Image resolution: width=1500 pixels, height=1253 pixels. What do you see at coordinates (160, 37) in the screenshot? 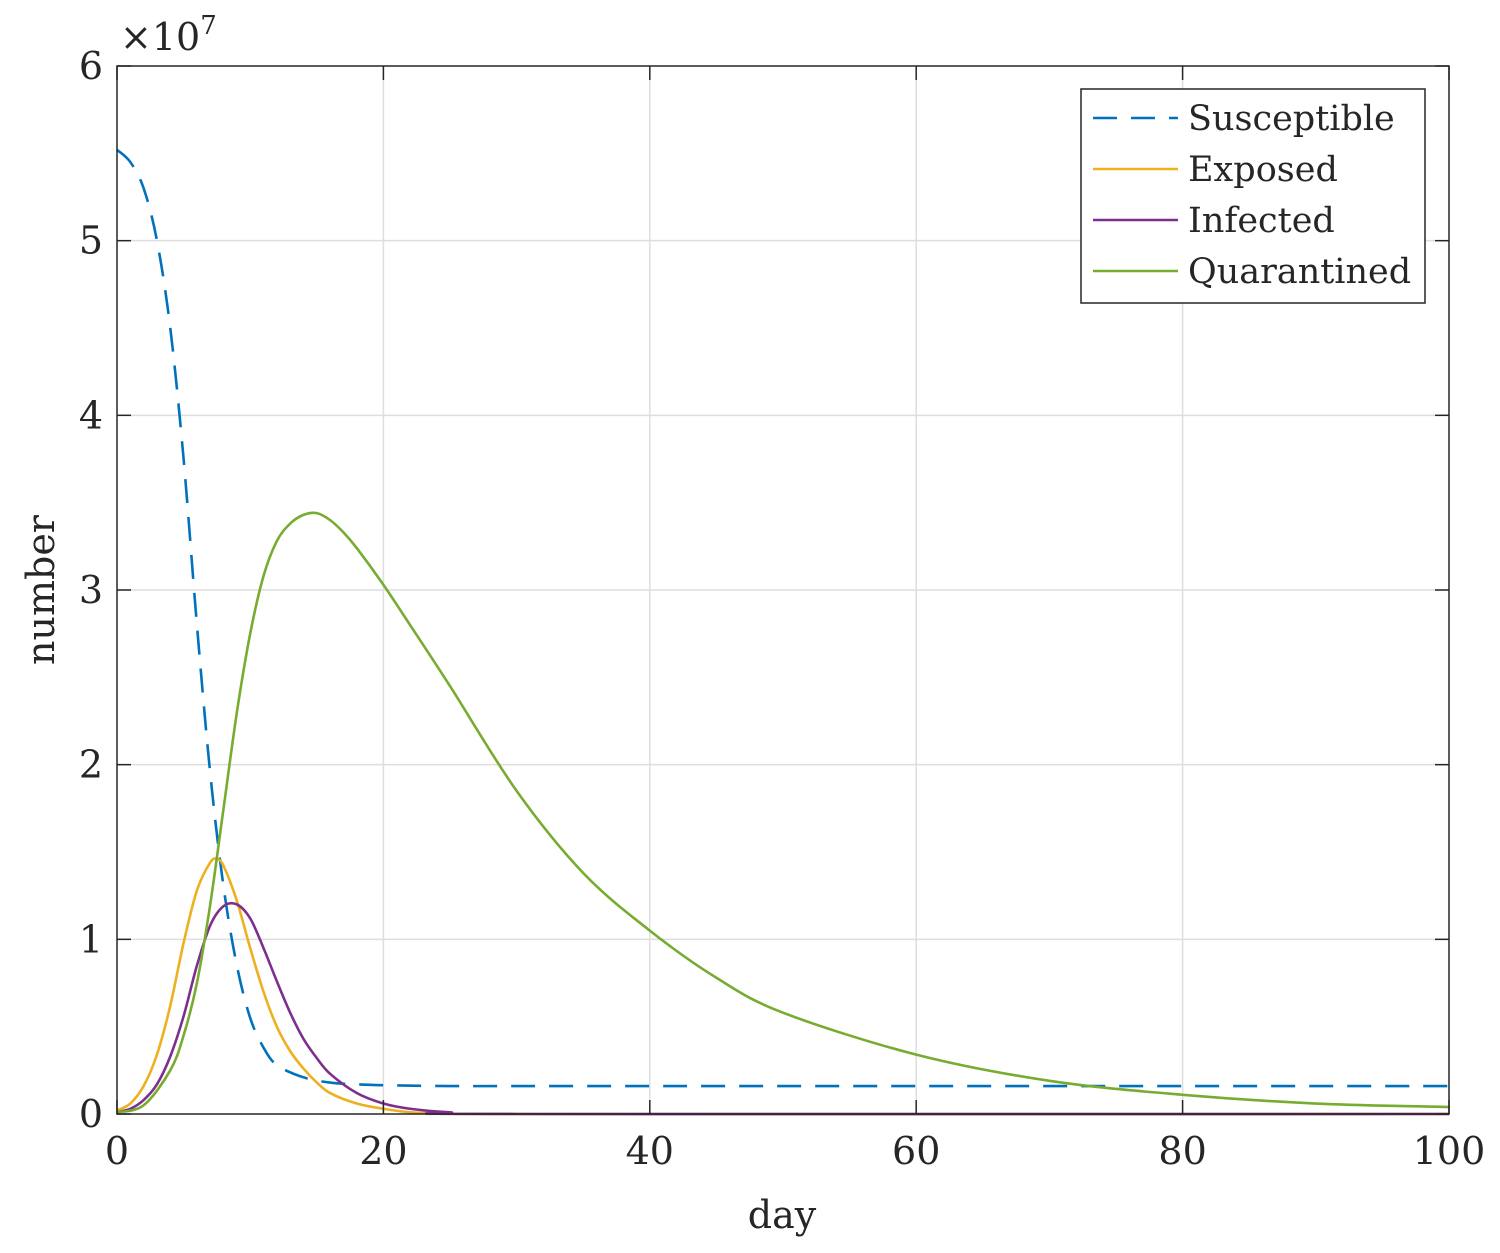
I see `y-axis-exponent-base: ×10` at bounding box center [160, 37].